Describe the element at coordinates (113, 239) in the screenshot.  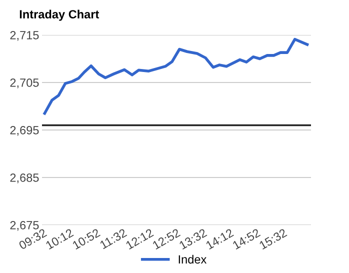
I see `x-tick-label: 11:32` at that location.